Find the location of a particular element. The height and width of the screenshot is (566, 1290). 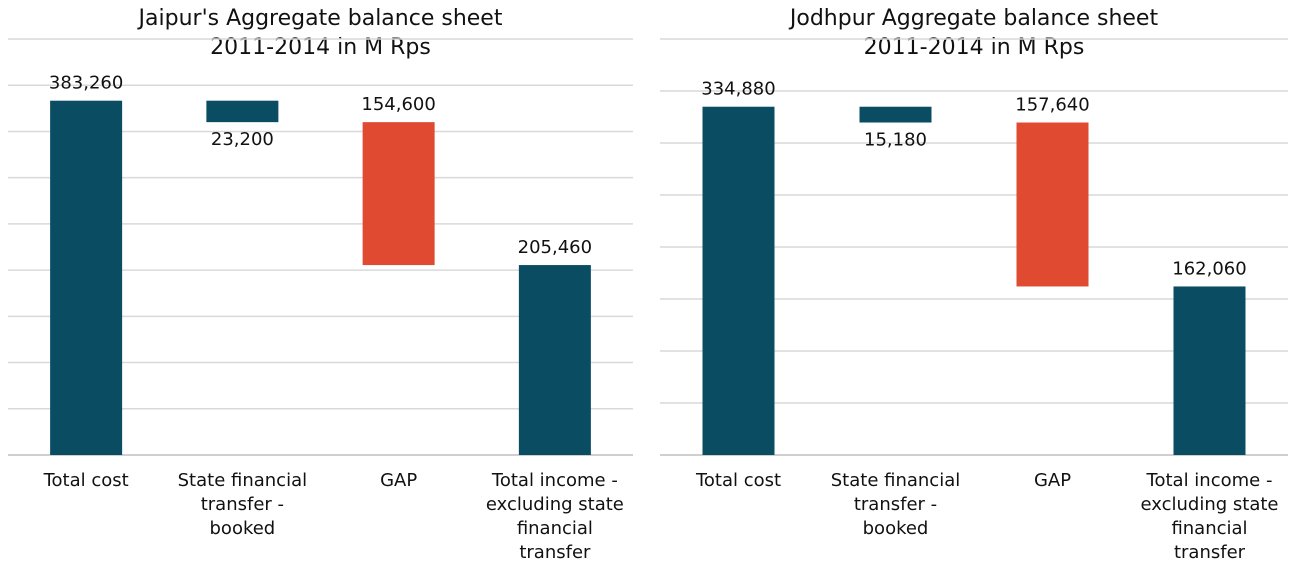

data-label: 157,640 is located at coordinates (1052, 105).